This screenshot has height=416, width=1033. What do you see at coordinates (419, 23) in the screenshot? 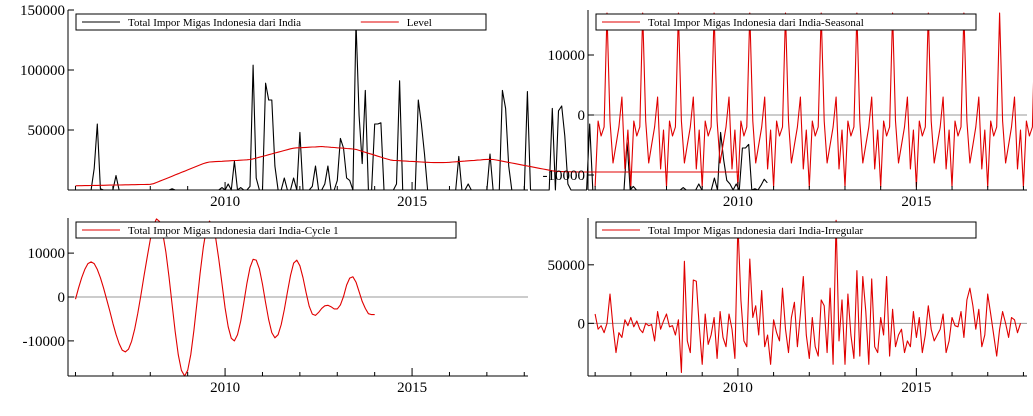
I see `legend-label: Level` at bounding box center [419, 23].